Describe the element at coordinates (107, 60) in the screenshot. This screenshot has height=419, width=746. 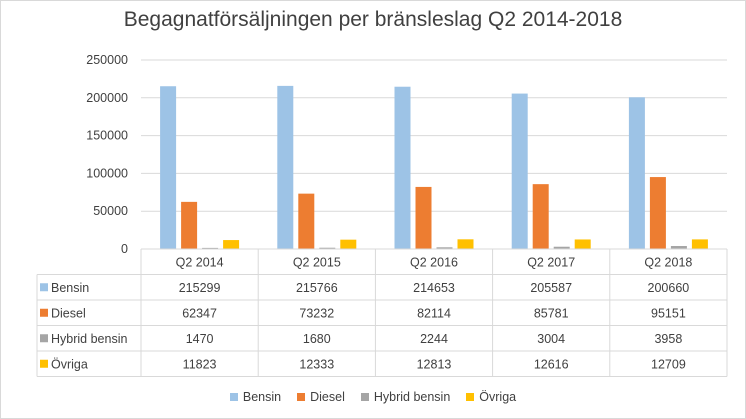
I see `y-tick-label: 250000` at that location.